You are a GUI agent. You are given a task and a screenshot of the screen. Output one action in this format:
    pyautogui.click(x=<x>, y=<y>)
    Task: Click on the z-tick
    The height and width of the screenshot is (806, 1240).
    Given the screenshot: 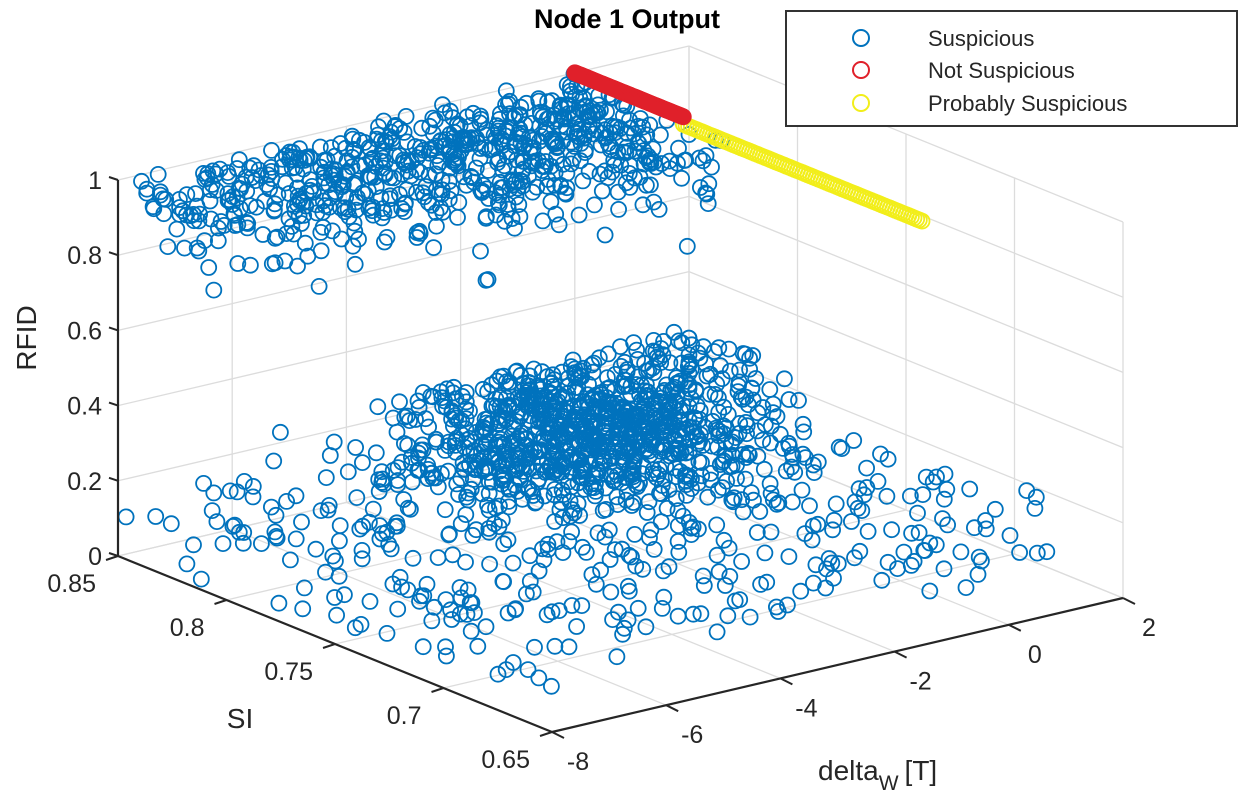 What is the action you would take?
    pyautogui.click(x=113, y=404)
    